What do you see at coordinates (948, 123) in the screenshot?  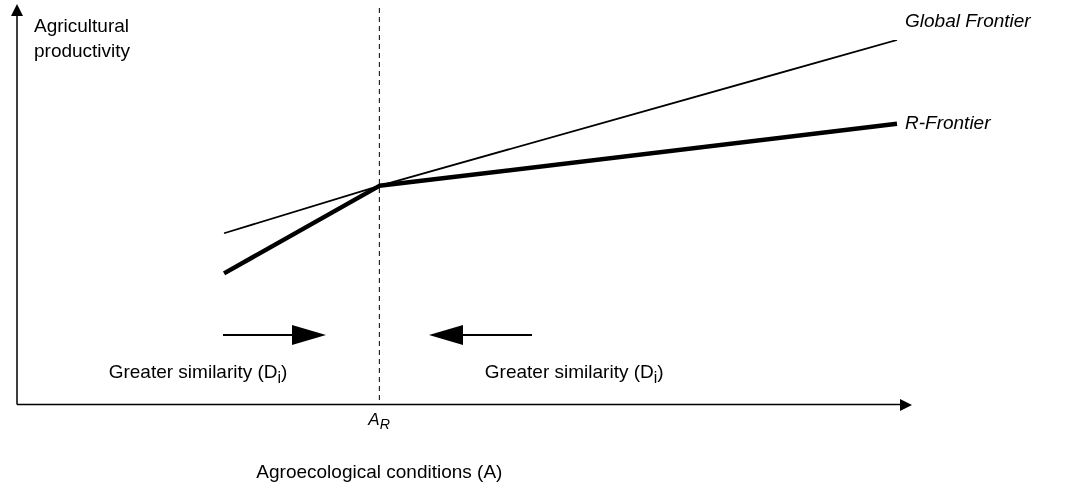 I see `series-label: R-Frontier` at bounding box center [948, 123].